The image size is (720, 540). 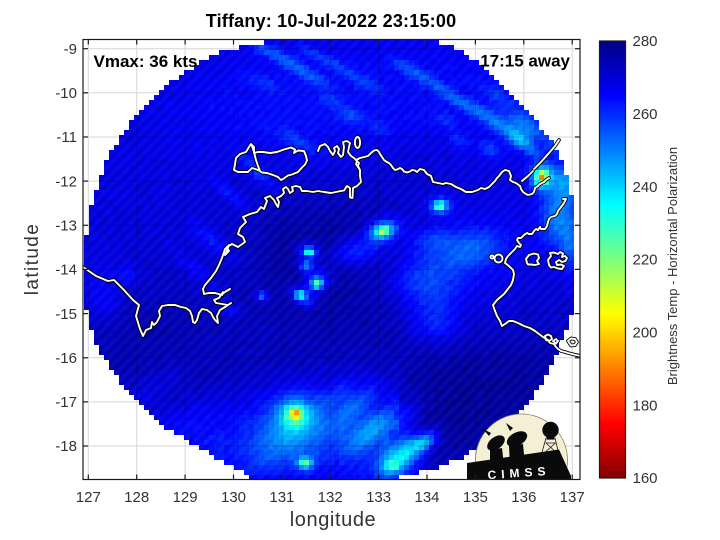 I want to click on svg-text: Vmax: 36 kts, so click(x=146, y=61).